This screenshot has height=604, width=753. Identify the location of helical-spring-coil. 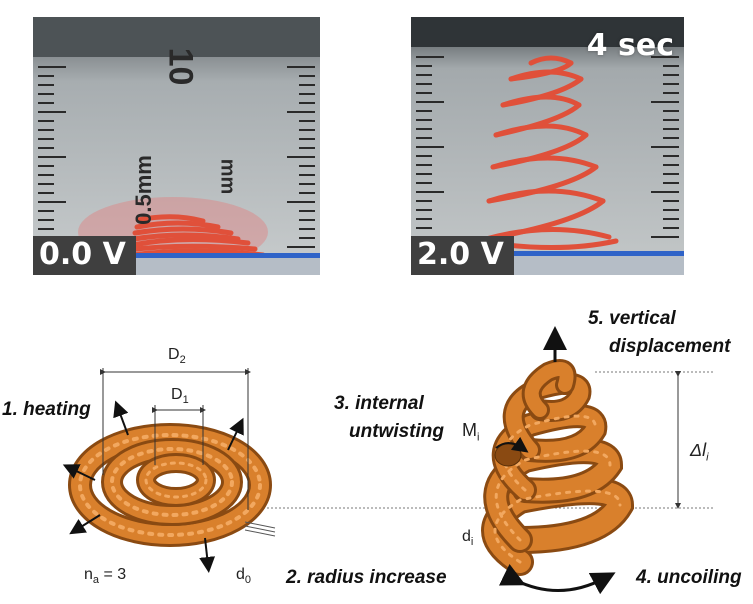
(558, 467).